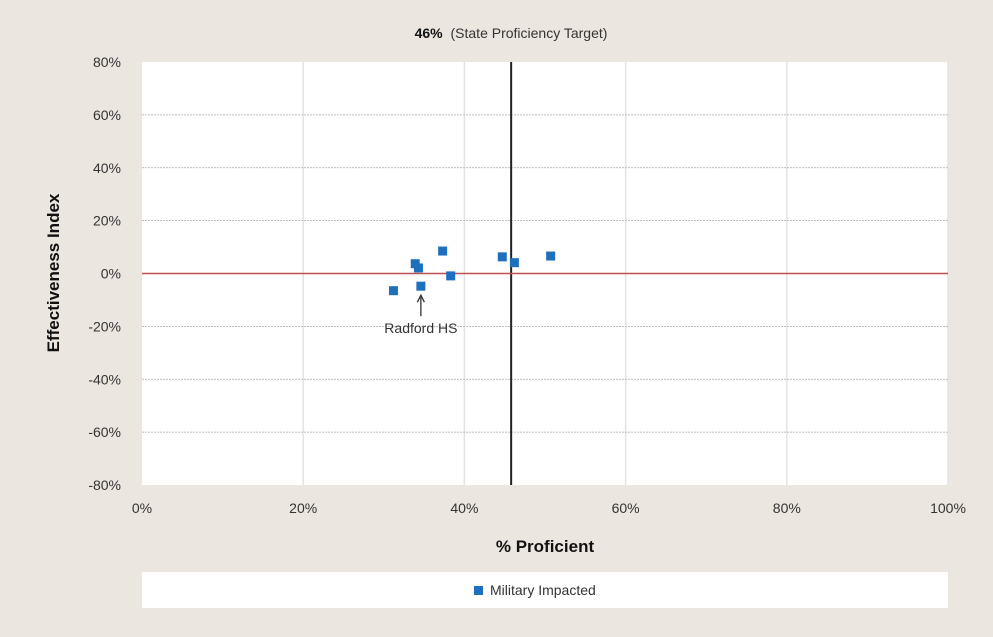 Image resolution: width=993 pixels, height=637 pixels. I want to click on legend: Military Impacted, so click(545, 590).